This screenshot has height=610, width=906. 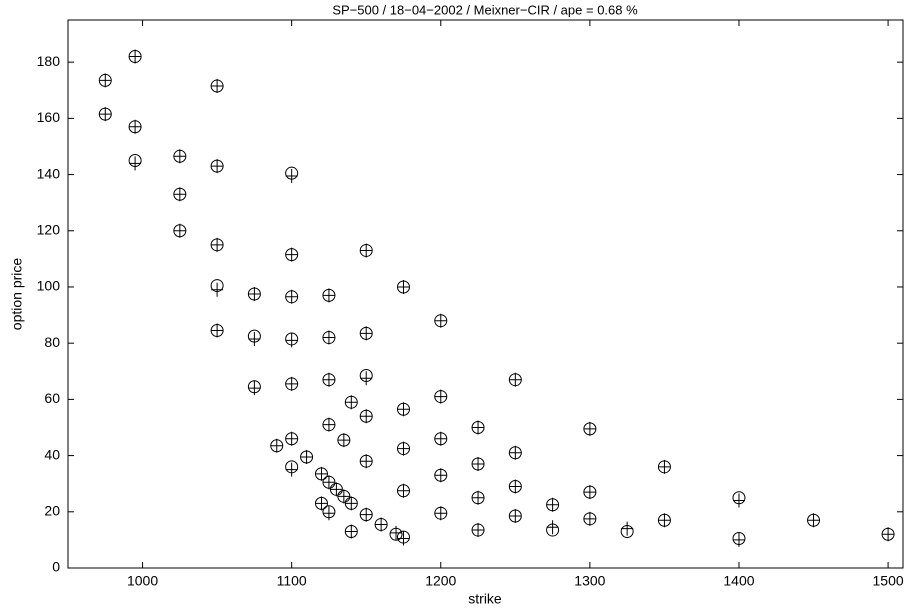 What do you see at coordinates (49, 173) in the screenshot?
I see `y-tick-label: 140` at bounding box center [49, 173].